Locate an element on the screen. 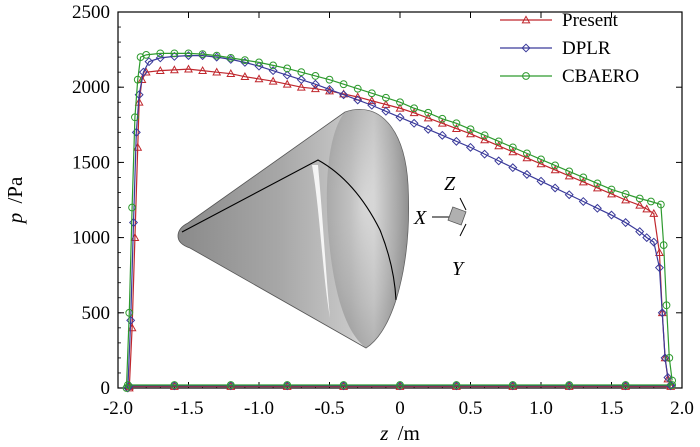 The width and height of the screenshot is (700, 447). legend-label-dplr: DPLR is located at coordinates (586, 48).